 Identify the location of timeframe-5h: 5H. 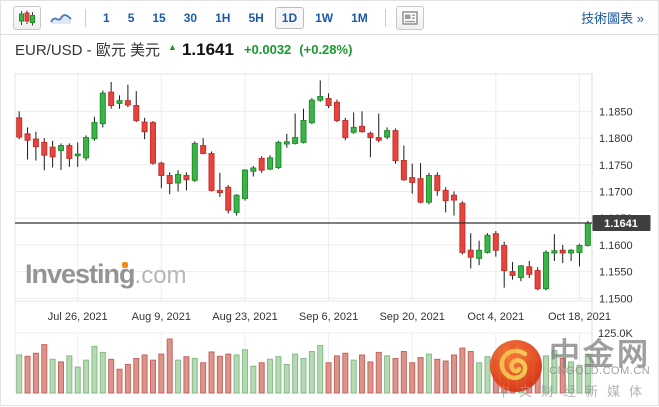
(255, 18).